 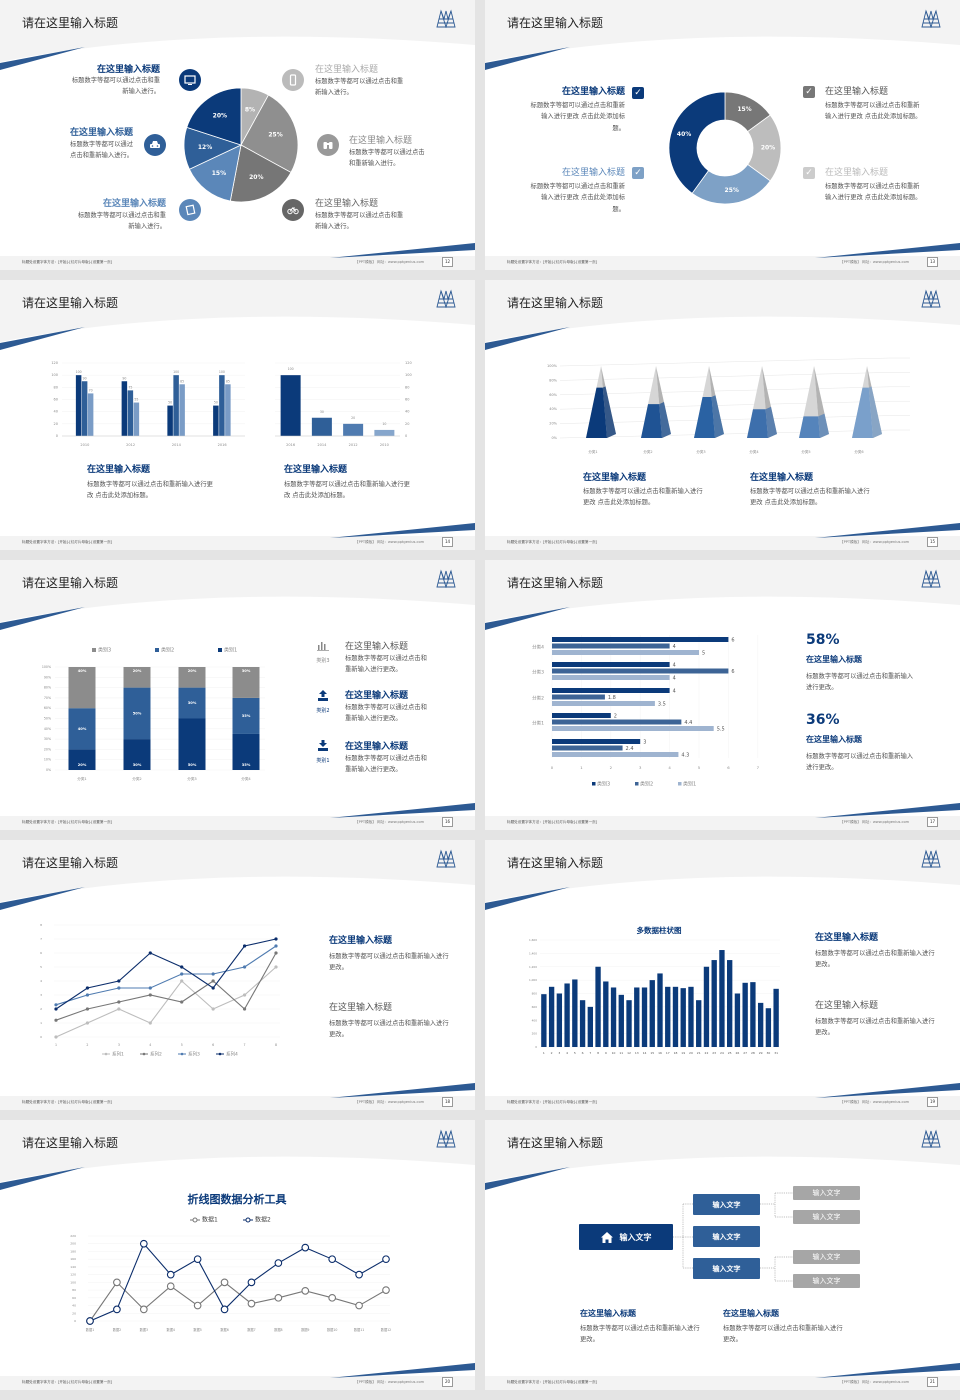 What do you see at coordinates (553, 395) in the screenshot?
I see `y-tick-label: 60%` at bounding box center [553, 395].